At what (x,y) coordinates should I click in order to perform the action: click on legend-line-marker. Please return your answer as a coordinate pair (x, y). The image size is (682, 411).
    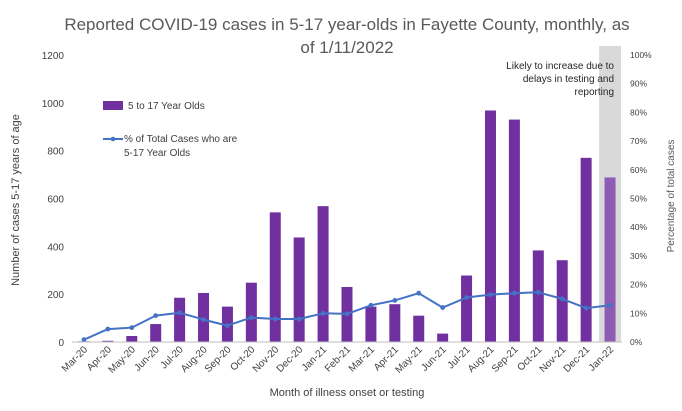
    Looking at the image, I should click on (113, 139).